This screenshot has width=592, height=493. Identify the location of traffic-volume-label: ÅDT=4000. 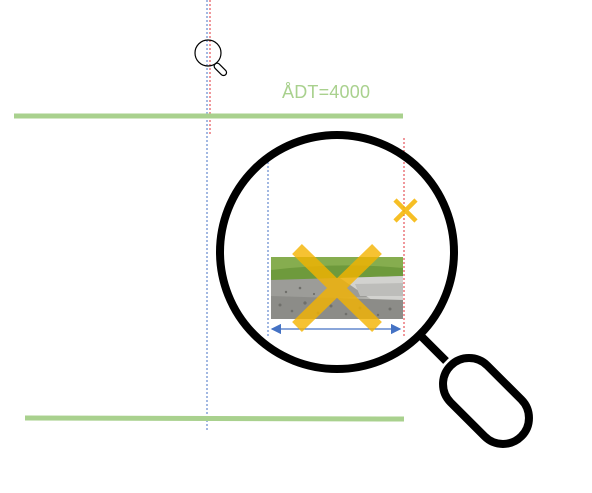
(326, 92).